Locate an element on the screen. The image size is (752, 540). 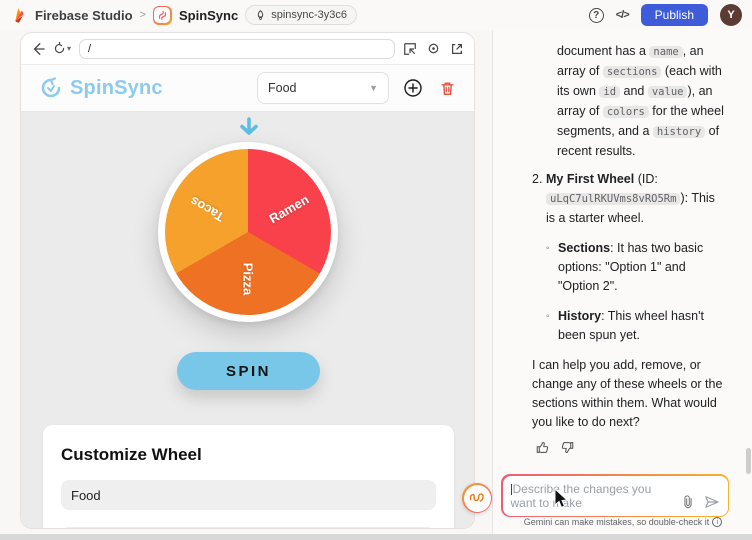
thumbs-down-icon is located at coordinates (567, 447).